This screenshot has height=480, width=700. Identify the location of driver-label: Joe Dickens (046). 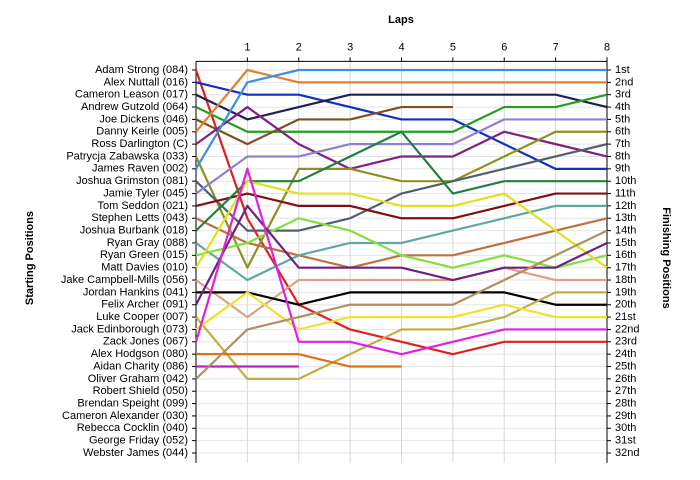
(143, 119).